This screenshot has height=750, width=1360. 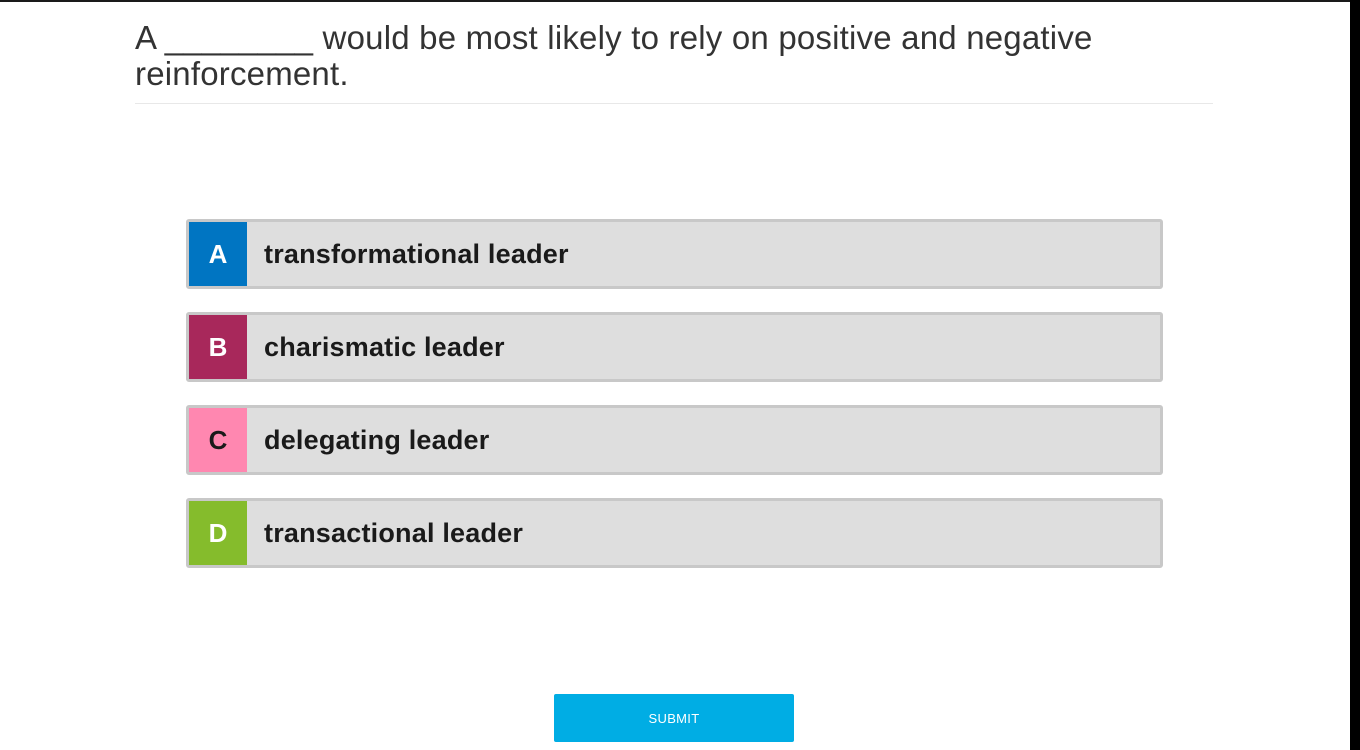 What do you see at coordinates (674, 254) in the screenshot?
I see `option-a: A transformational leader` at bounding box center [674, 254].